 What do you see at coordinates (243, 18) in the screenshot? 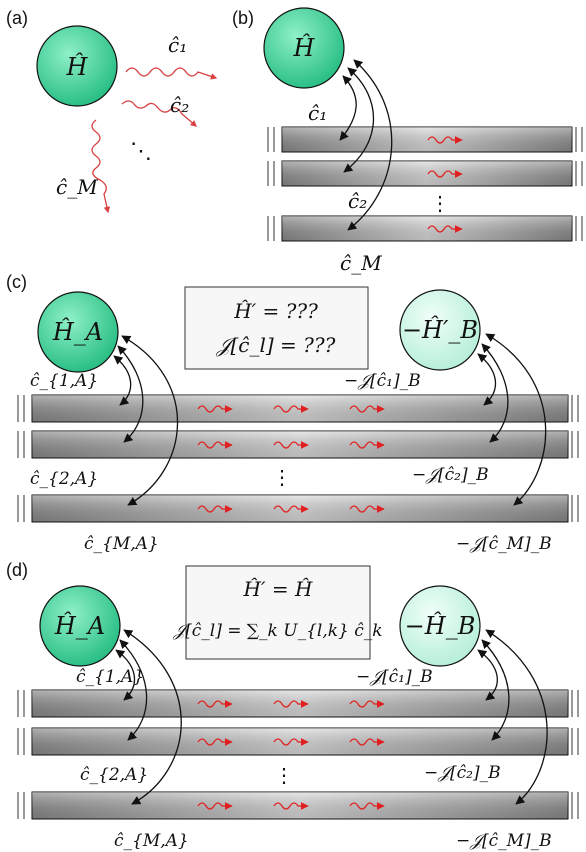
I see `panel-b-label: (b)` at bounding box center [243, 18].